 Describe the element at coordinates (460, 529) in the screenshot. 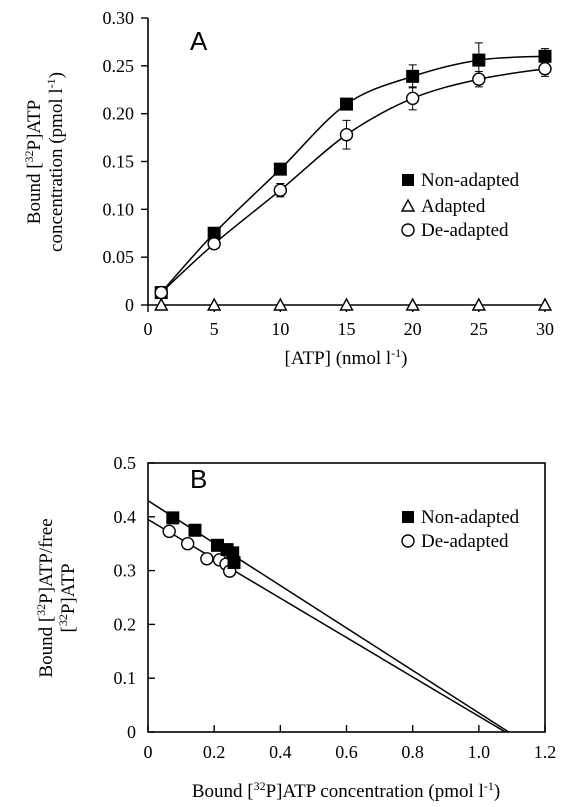

I see `panel-b-legend: Non-adapted De-adapted` at that location.